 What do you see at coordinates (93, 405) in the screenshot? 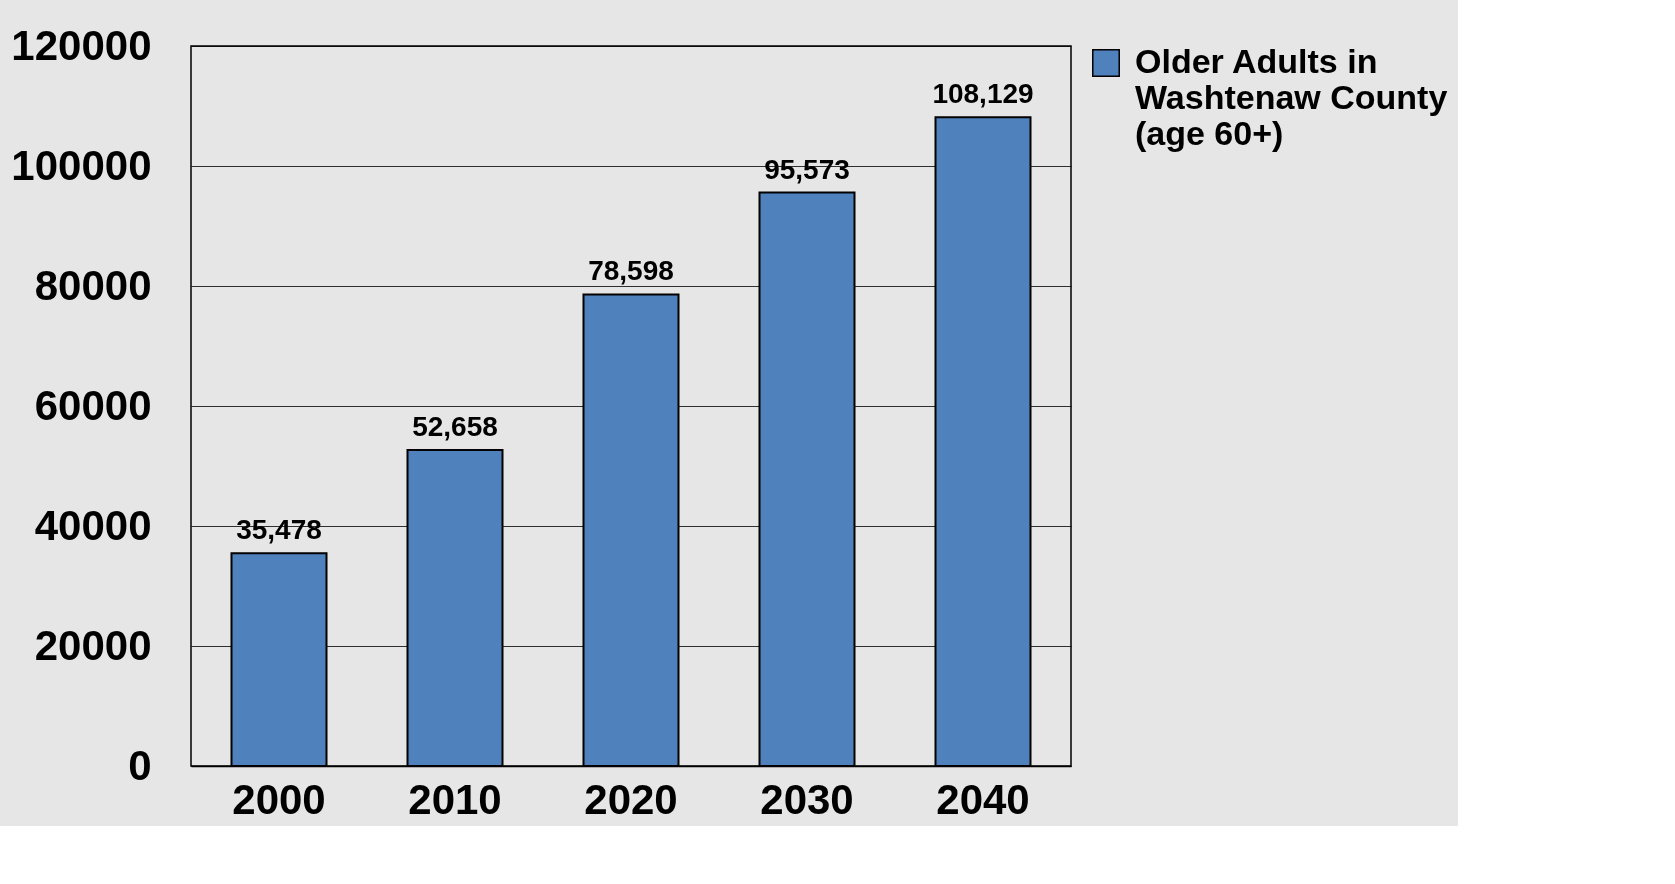
I see `y-tick-label: 60000` at bounding box center [93, 405].